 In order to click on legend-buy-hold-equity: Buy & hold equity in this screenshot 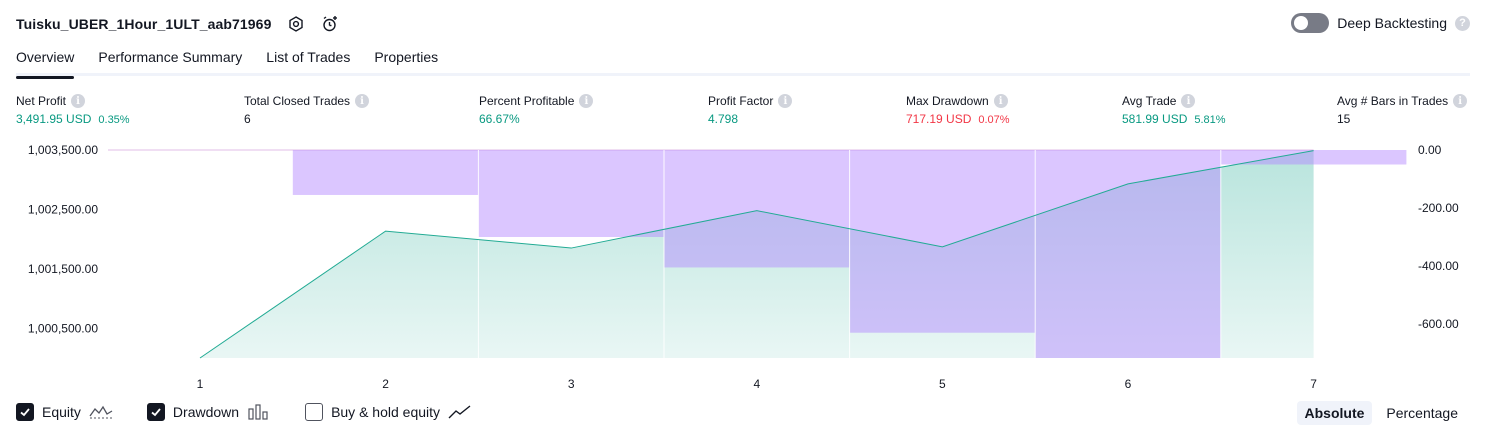, I will do `click(388, 412)`.